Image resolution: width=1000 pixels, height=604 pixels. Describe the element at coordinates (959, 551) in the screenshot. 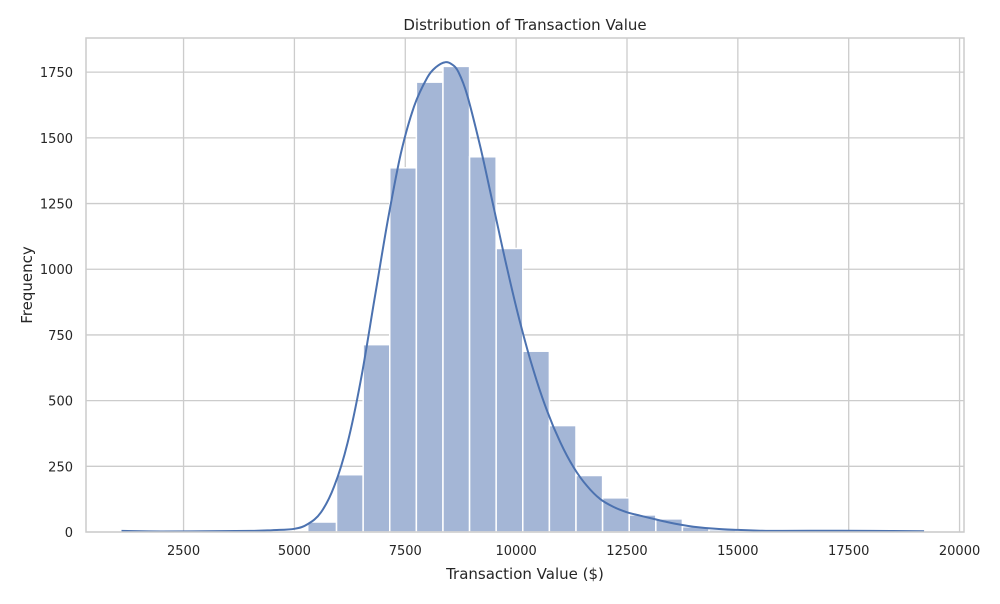

I see `x-tick-label: 20000` at that location.